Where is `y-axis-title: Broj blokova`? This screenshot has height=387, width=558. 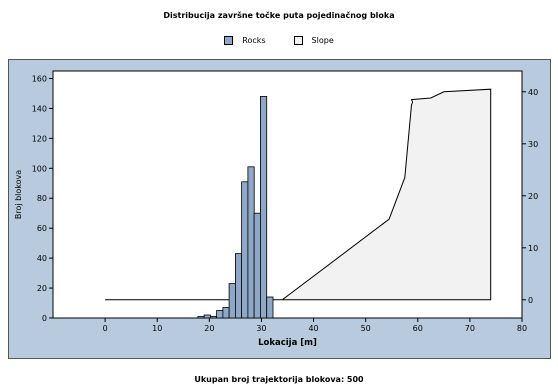
y-axis-title: Broj blokova is located at coordinates (18, 194).